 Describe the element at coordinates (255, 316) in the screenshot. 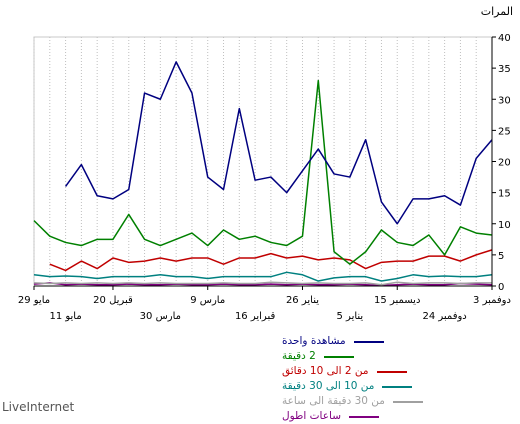

I see `x-tick-label: 16 قبراير` at that location.